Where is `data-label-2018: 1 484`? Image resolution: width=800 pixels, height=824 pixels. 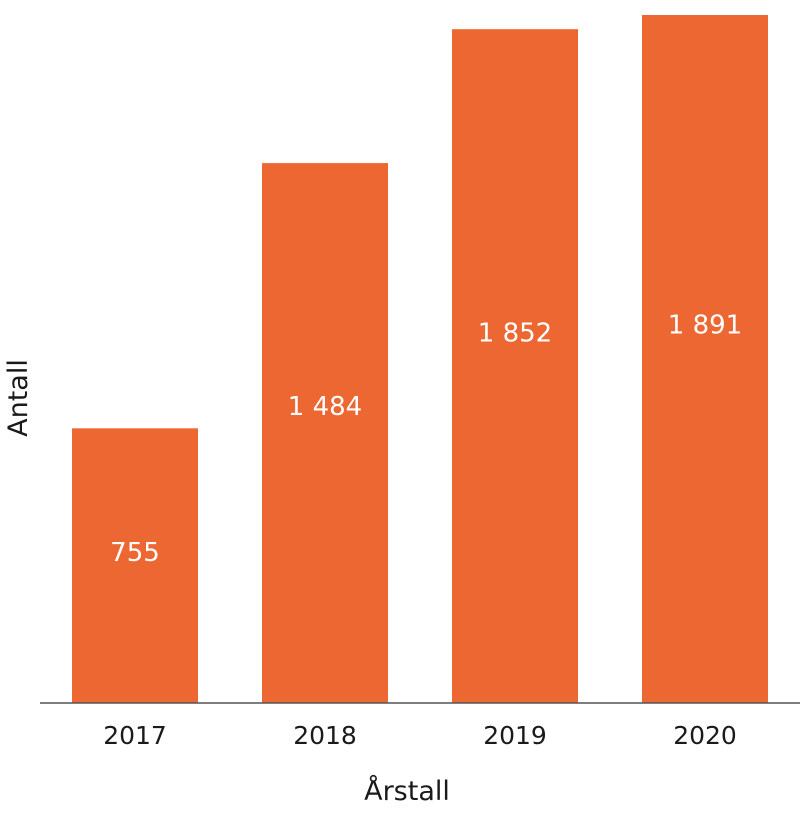 data-label-2018: 1 484 is located at coordinates (325, 407).